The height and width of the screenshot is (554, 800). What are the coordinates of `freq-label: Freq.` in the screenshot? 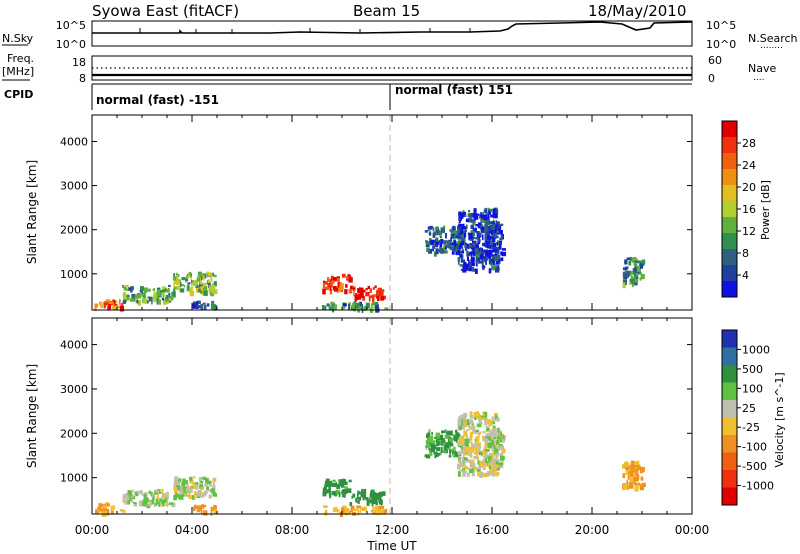 It's located at (20, 58).